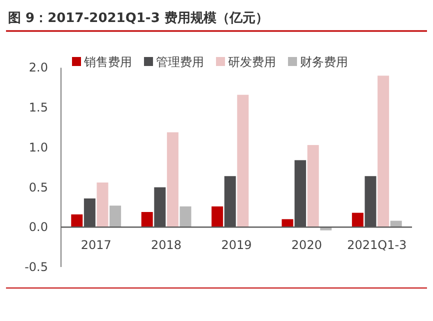  What do you see at coordinates (107, 62) in the screenshot?
I see `legend-label: 销售费用` at bounding box center [107, 62].